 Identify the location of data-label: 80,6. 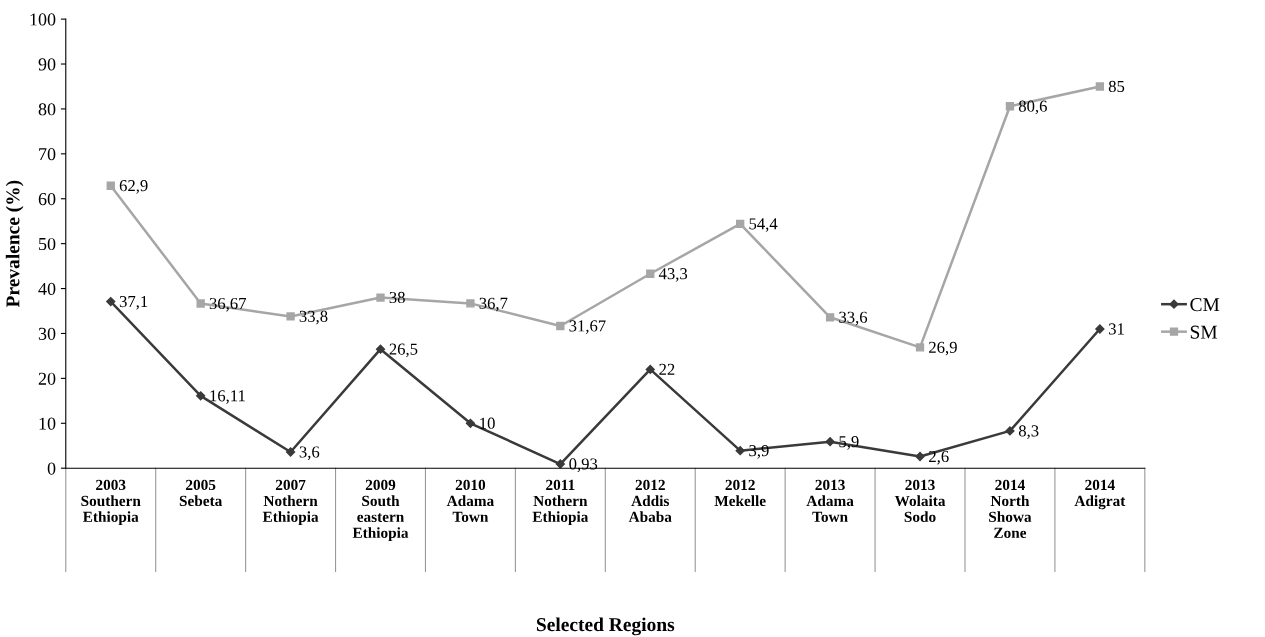
(1032, 107).